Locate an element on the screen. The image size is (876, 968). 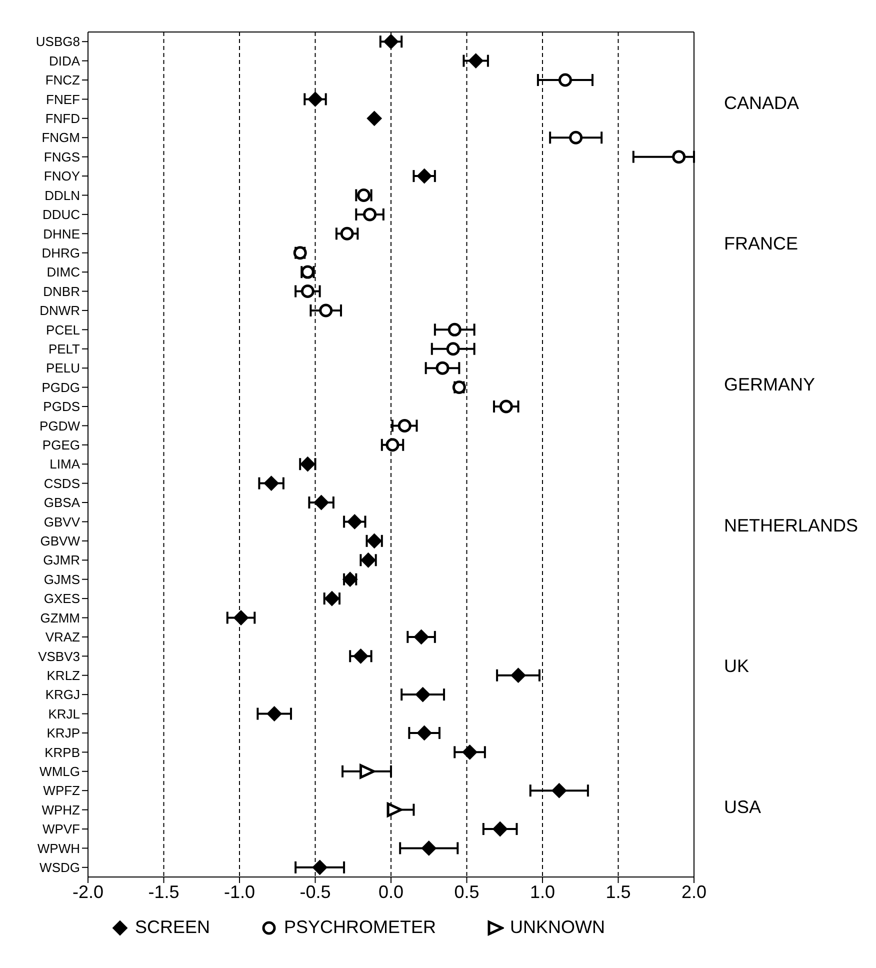
y-tick-label: KRJL is located at coordinates (64, 714).